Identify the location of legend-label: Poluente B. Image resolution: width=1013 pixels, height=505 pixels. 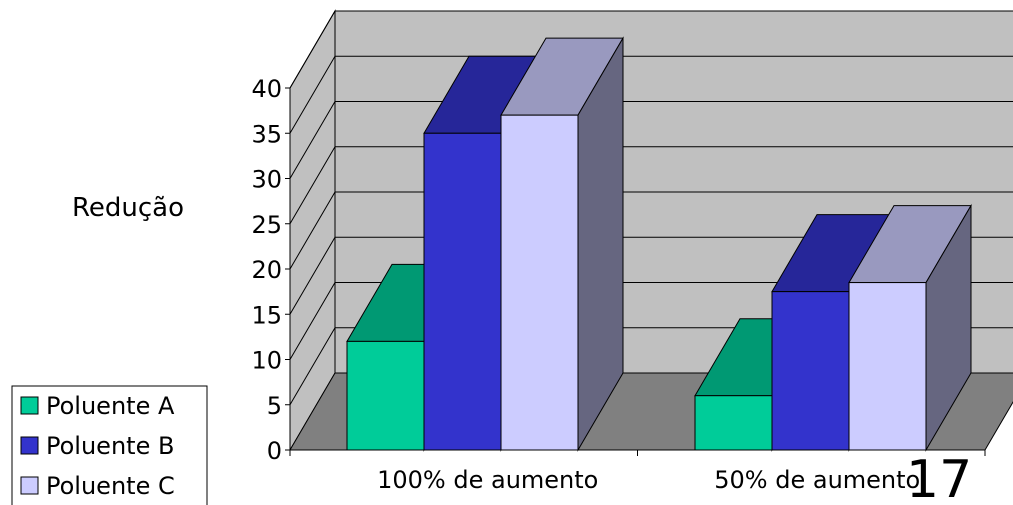
(110, 446).